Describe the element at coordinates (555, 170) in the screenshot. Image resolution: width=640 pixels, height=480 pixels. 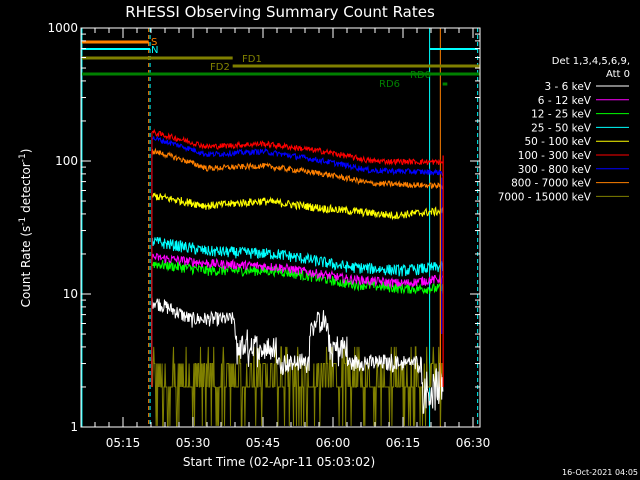
I see `legend-label: 300 - 800 keV` at that location.